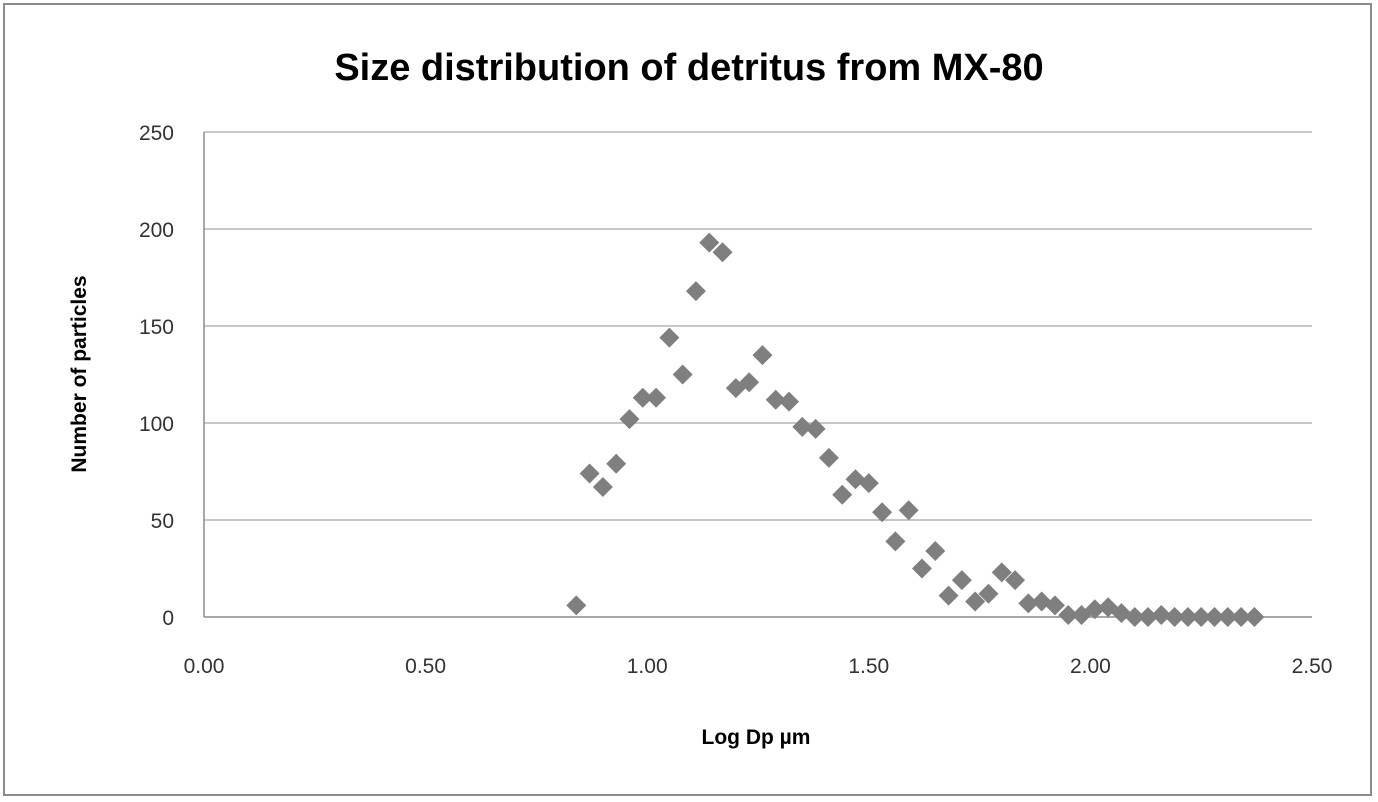 The image size is (1378, 802). Describe the element at coordinates (868, 666) in the screenshot. I see `x-tick-label: 1.50` at that location.